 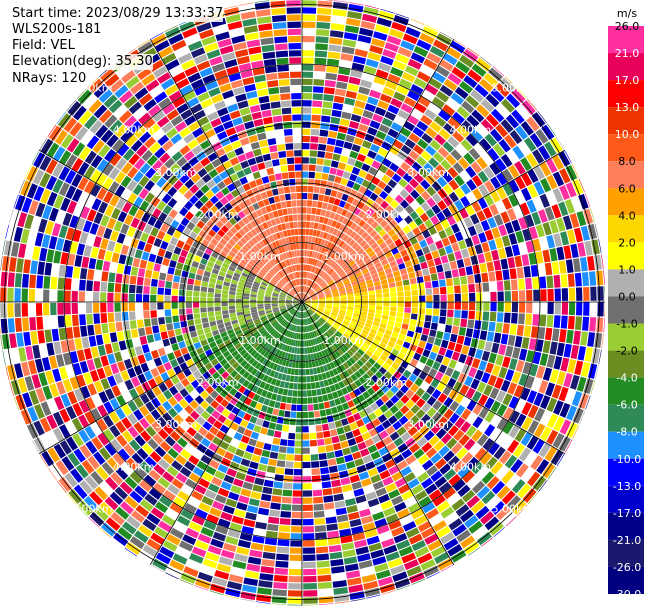 I want to click on range-gate-1901, so click(x=353, y=350).